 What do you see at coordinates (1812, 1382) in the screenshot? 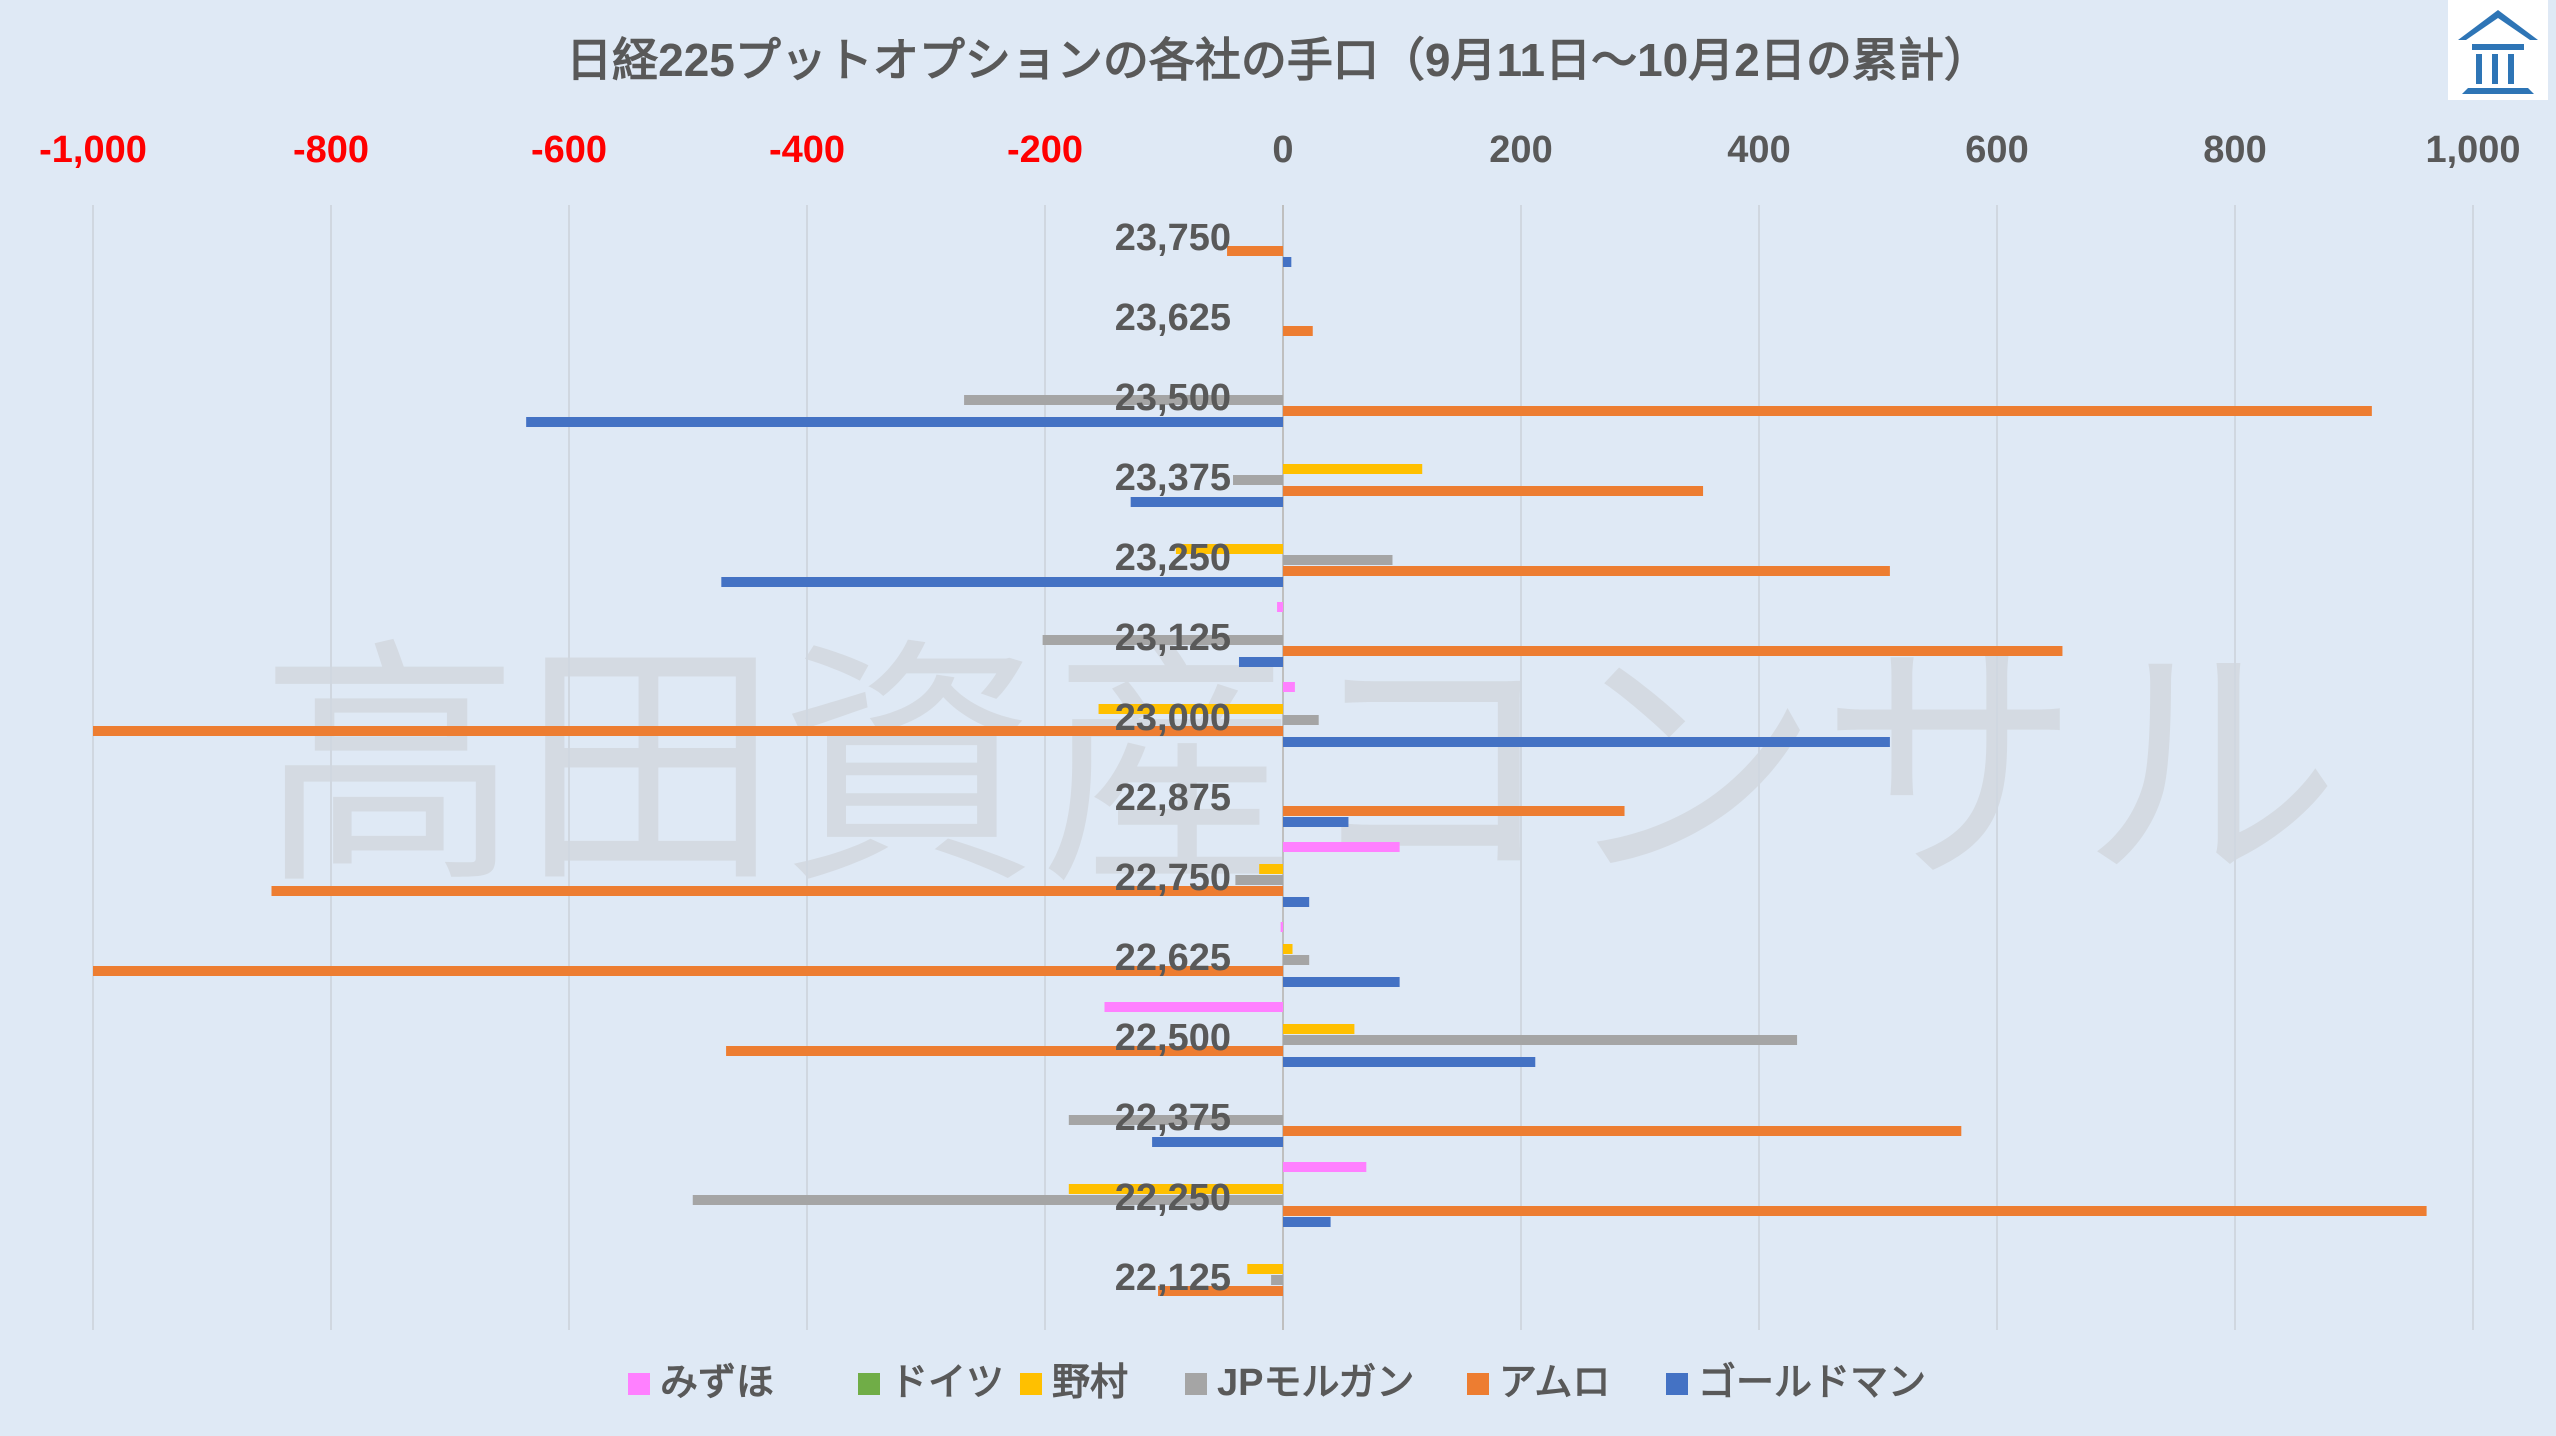
I see `legend-label: ゴールドマン` at bounding box center [1812, 1382].